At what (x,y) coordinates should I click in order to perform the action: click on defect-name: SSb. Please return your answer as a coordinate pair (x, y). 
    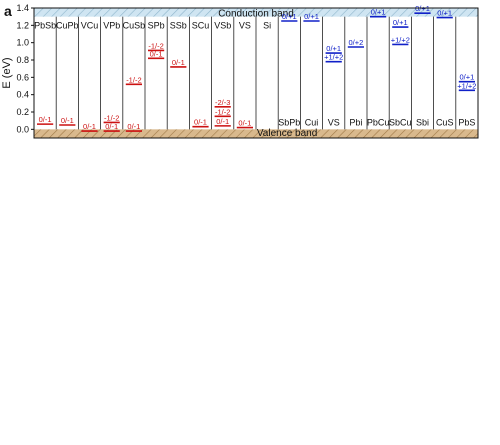
    Looking at the image, I should click on (178, 26).